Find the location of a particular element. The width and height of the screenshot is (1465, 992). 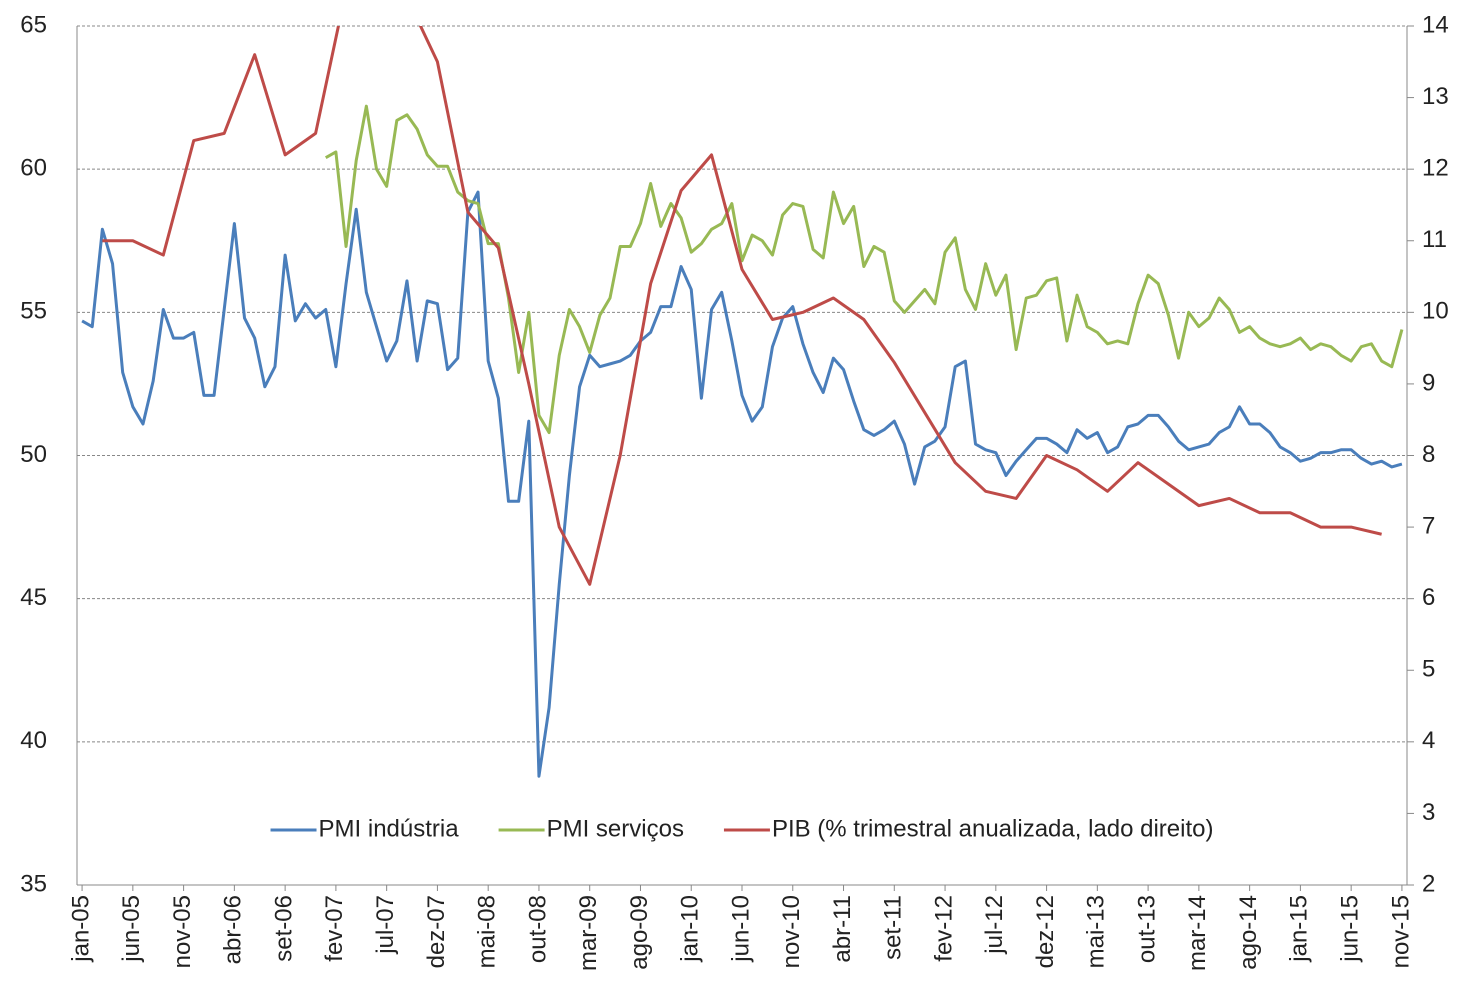

y2-tick-label: 8 is located at coordinates (1428, 454).